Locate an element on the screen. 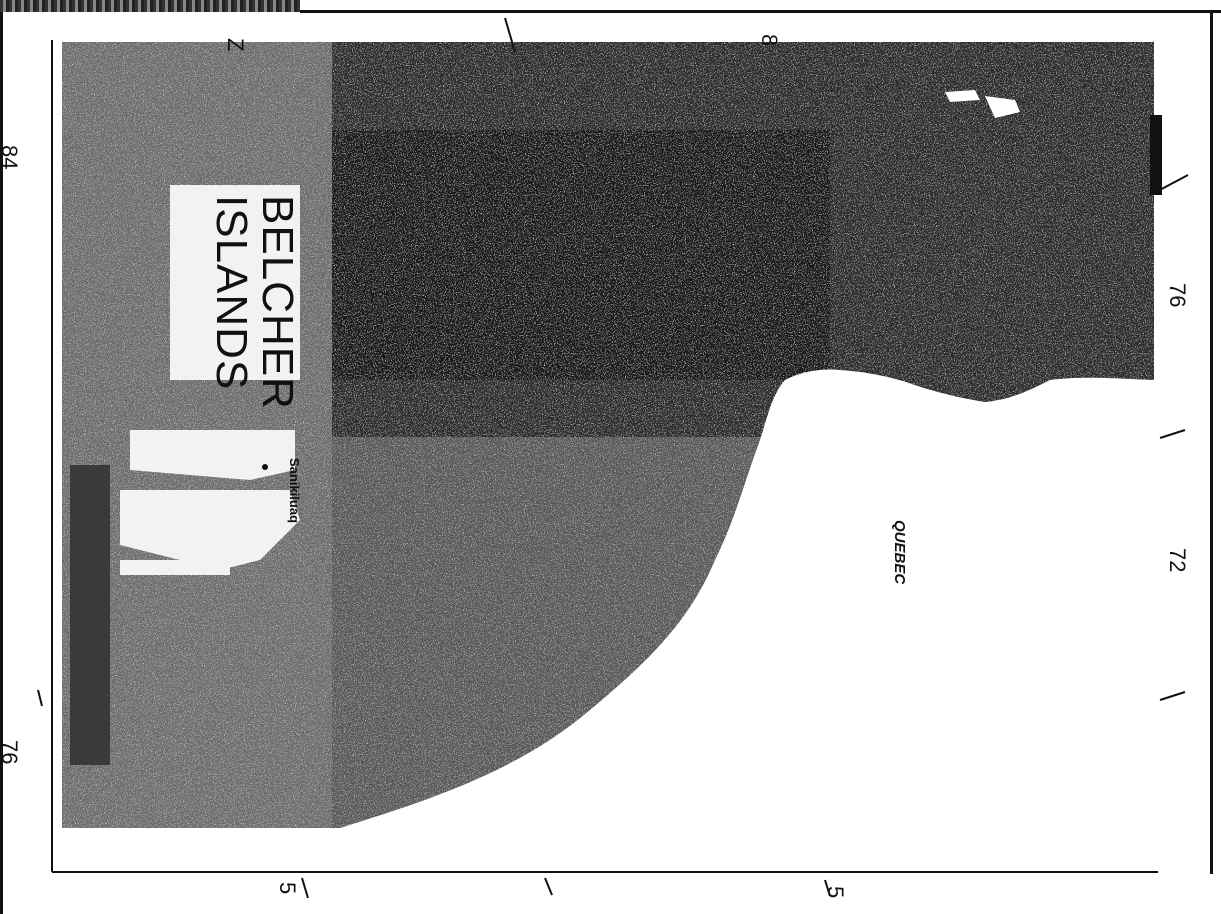 Image resolution: width=1221 pixels, height=914 pixels. belcher-islands is located at coordinates (210, 380).